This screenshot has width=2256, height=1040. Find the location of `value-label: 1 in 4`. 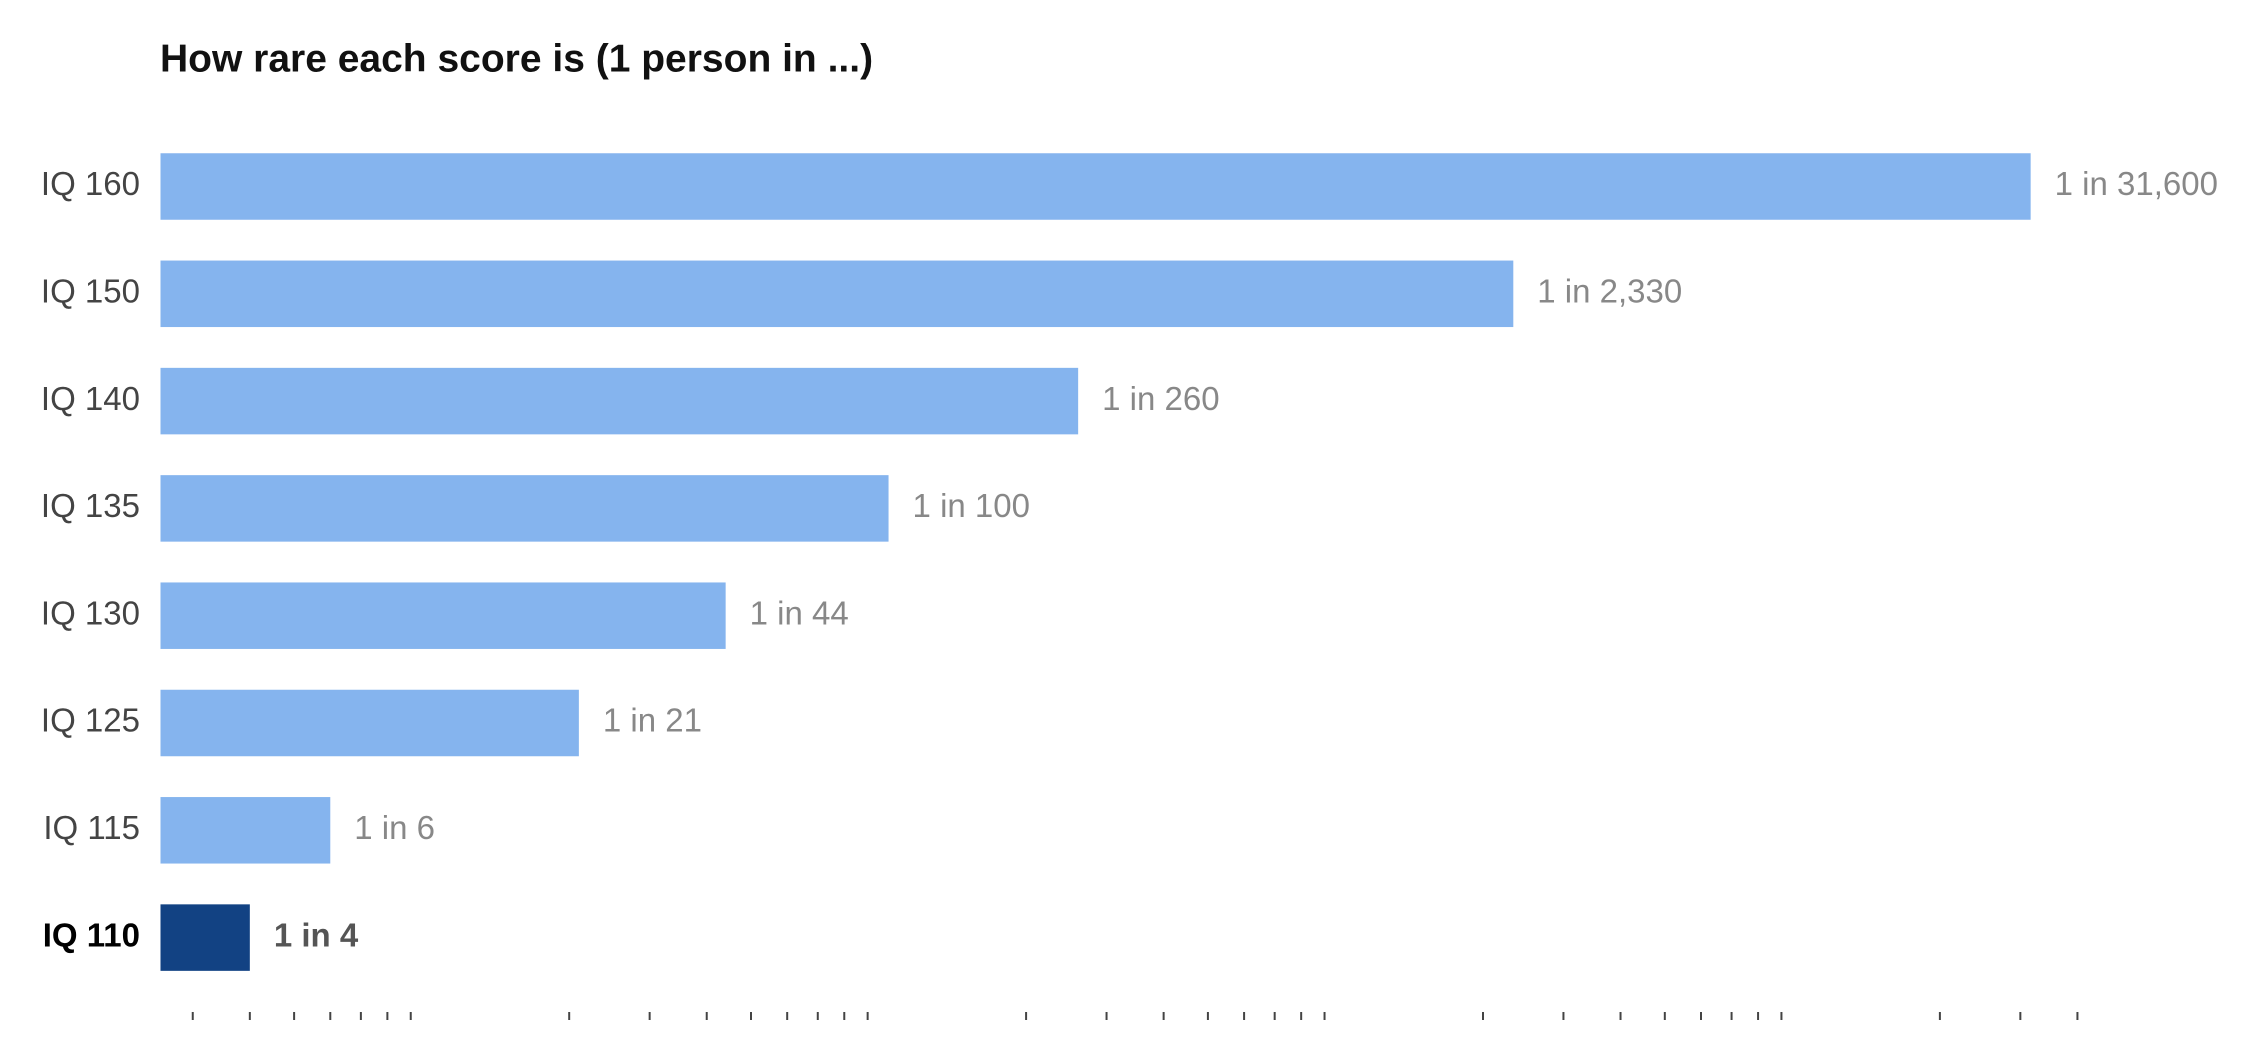

value-label: 1 in 4 is located at coordinates (316, 934).